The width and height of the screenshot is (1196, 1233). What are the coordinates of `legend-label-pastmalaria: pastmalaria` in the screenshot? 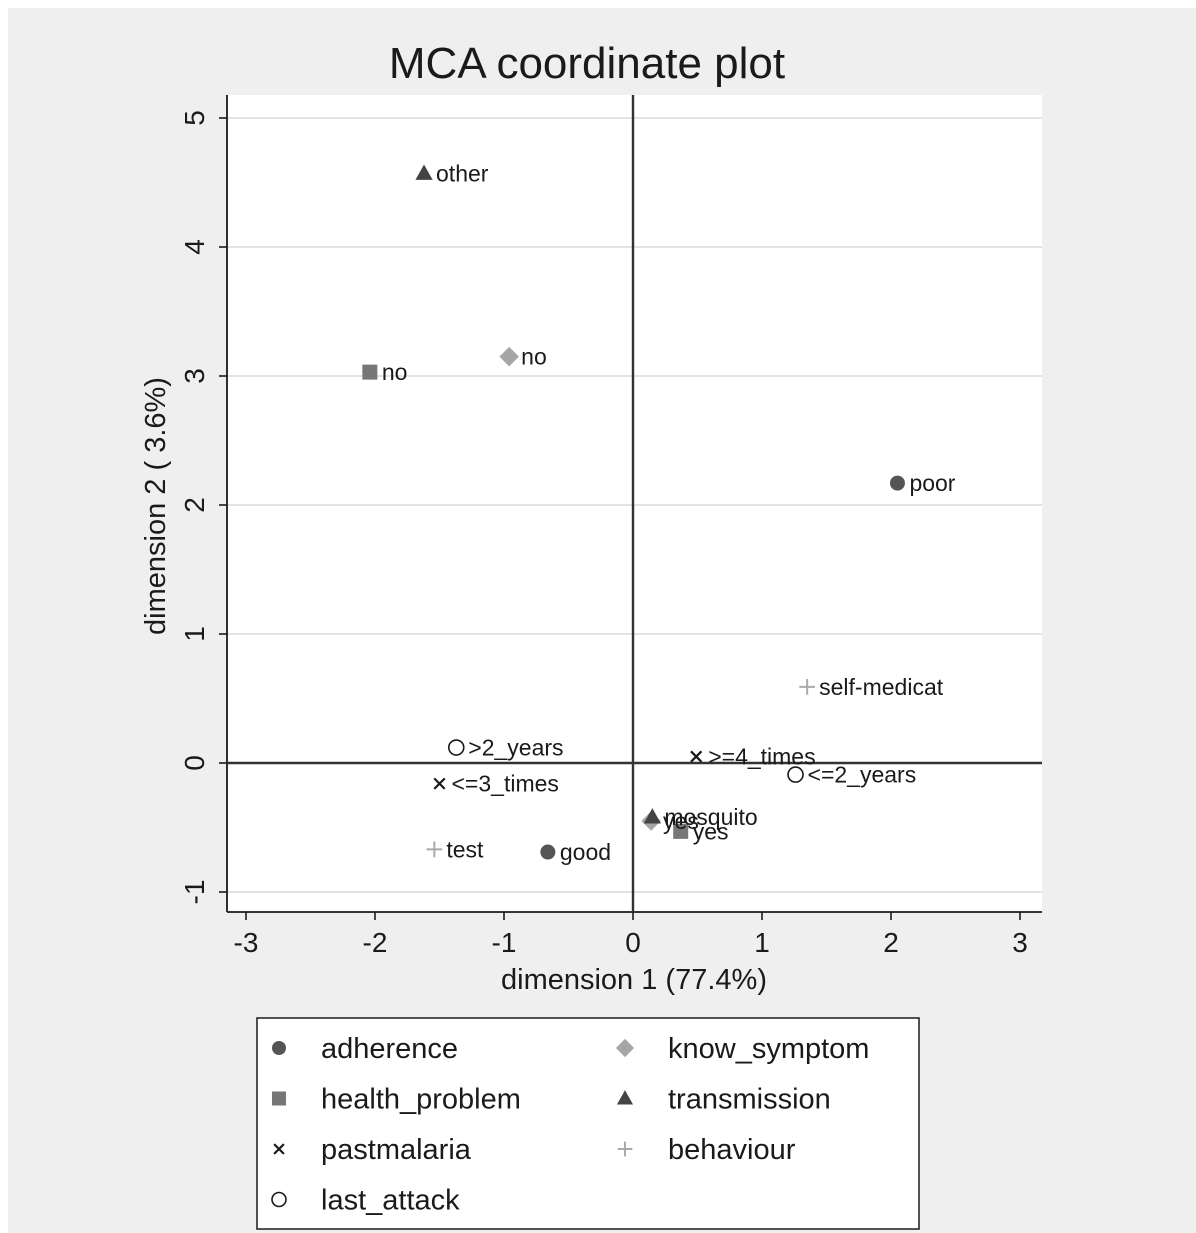 It's located at (396, 1150).